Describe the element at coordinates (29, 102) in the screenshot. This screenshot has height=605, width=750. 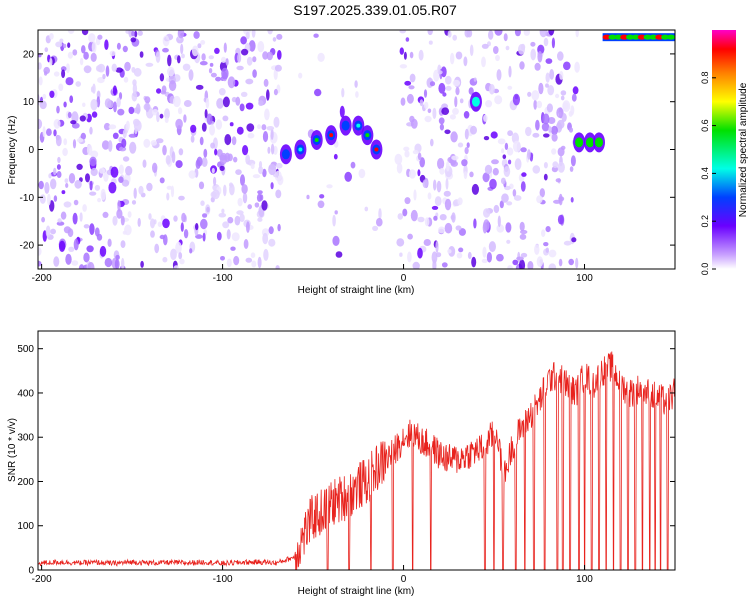
I see `spectrogram-ytick-label: 10` at that location.